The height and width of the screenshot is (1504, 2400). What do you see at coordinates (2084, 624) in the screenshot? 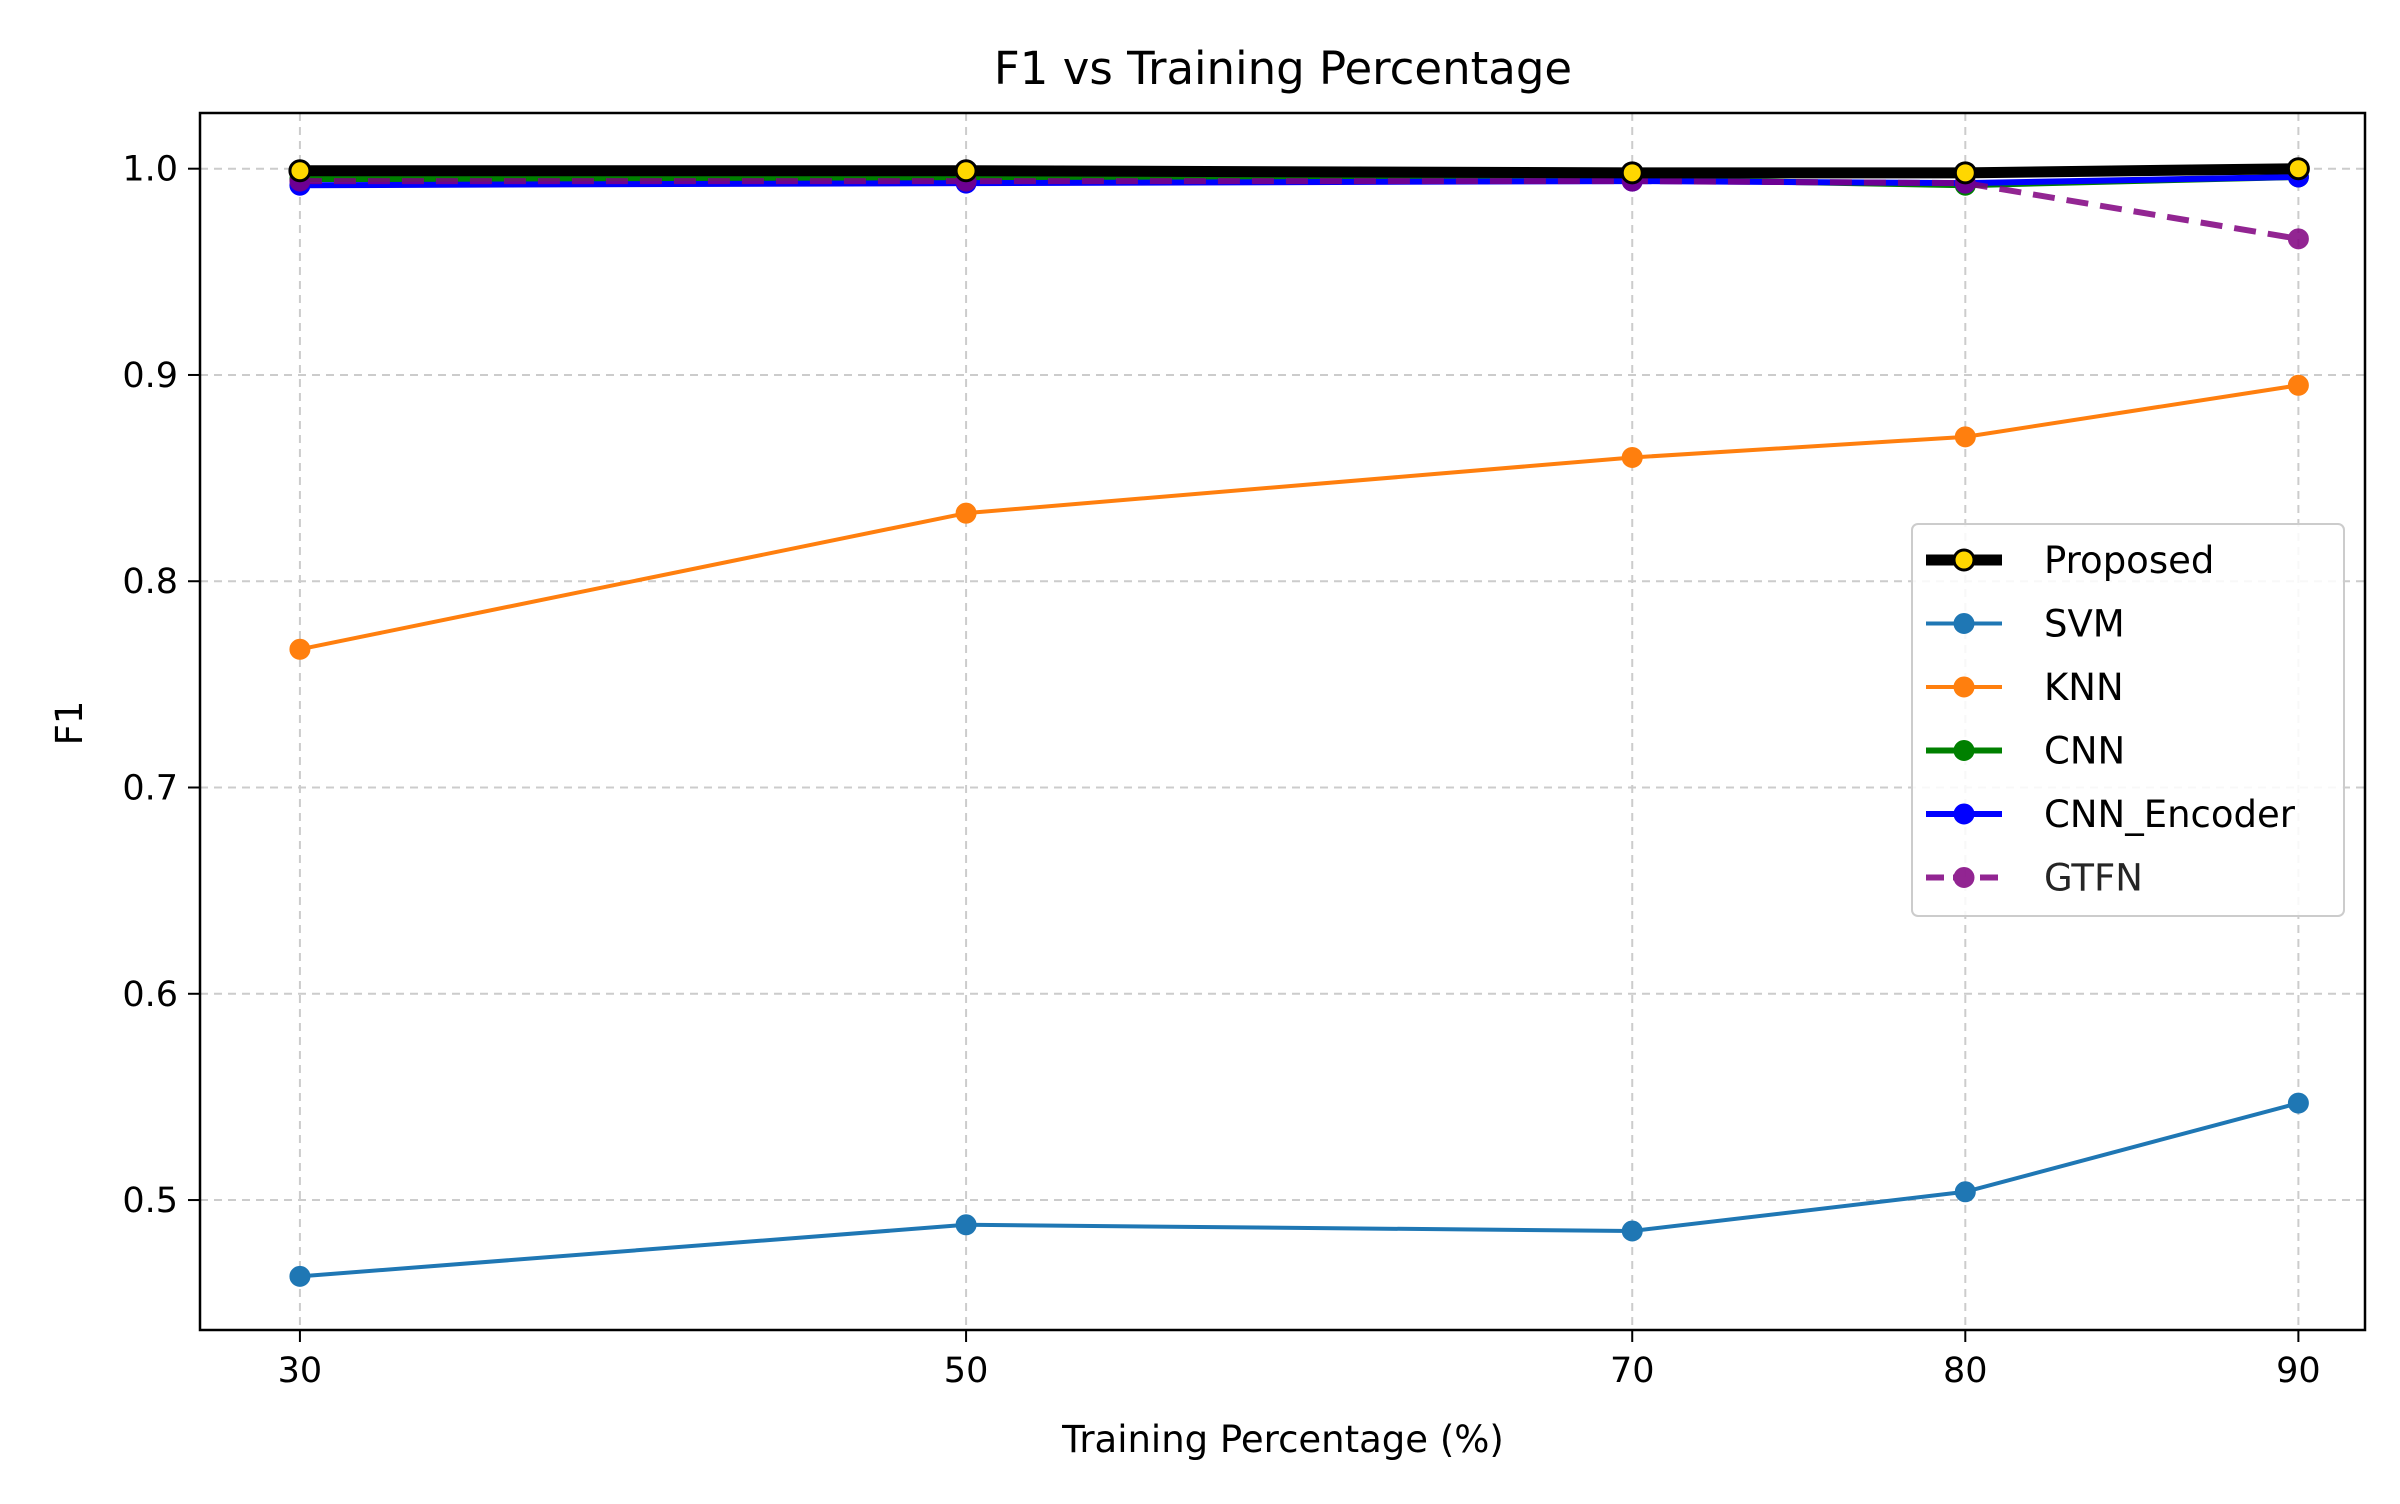
I see `legend-label: SVM` at bounding box center [2084, 624].